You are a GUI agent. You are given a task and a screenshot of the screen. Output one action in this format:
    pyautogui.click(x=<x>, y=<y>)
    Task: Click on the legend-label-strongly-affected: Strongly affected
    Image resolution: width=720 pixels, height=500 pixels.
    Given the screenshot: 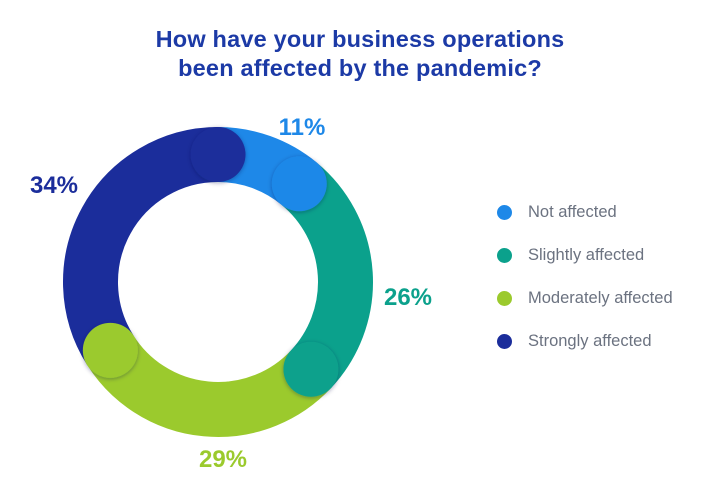 What is the action you would take?
    pyautogui.click(x=590, y=340)
    